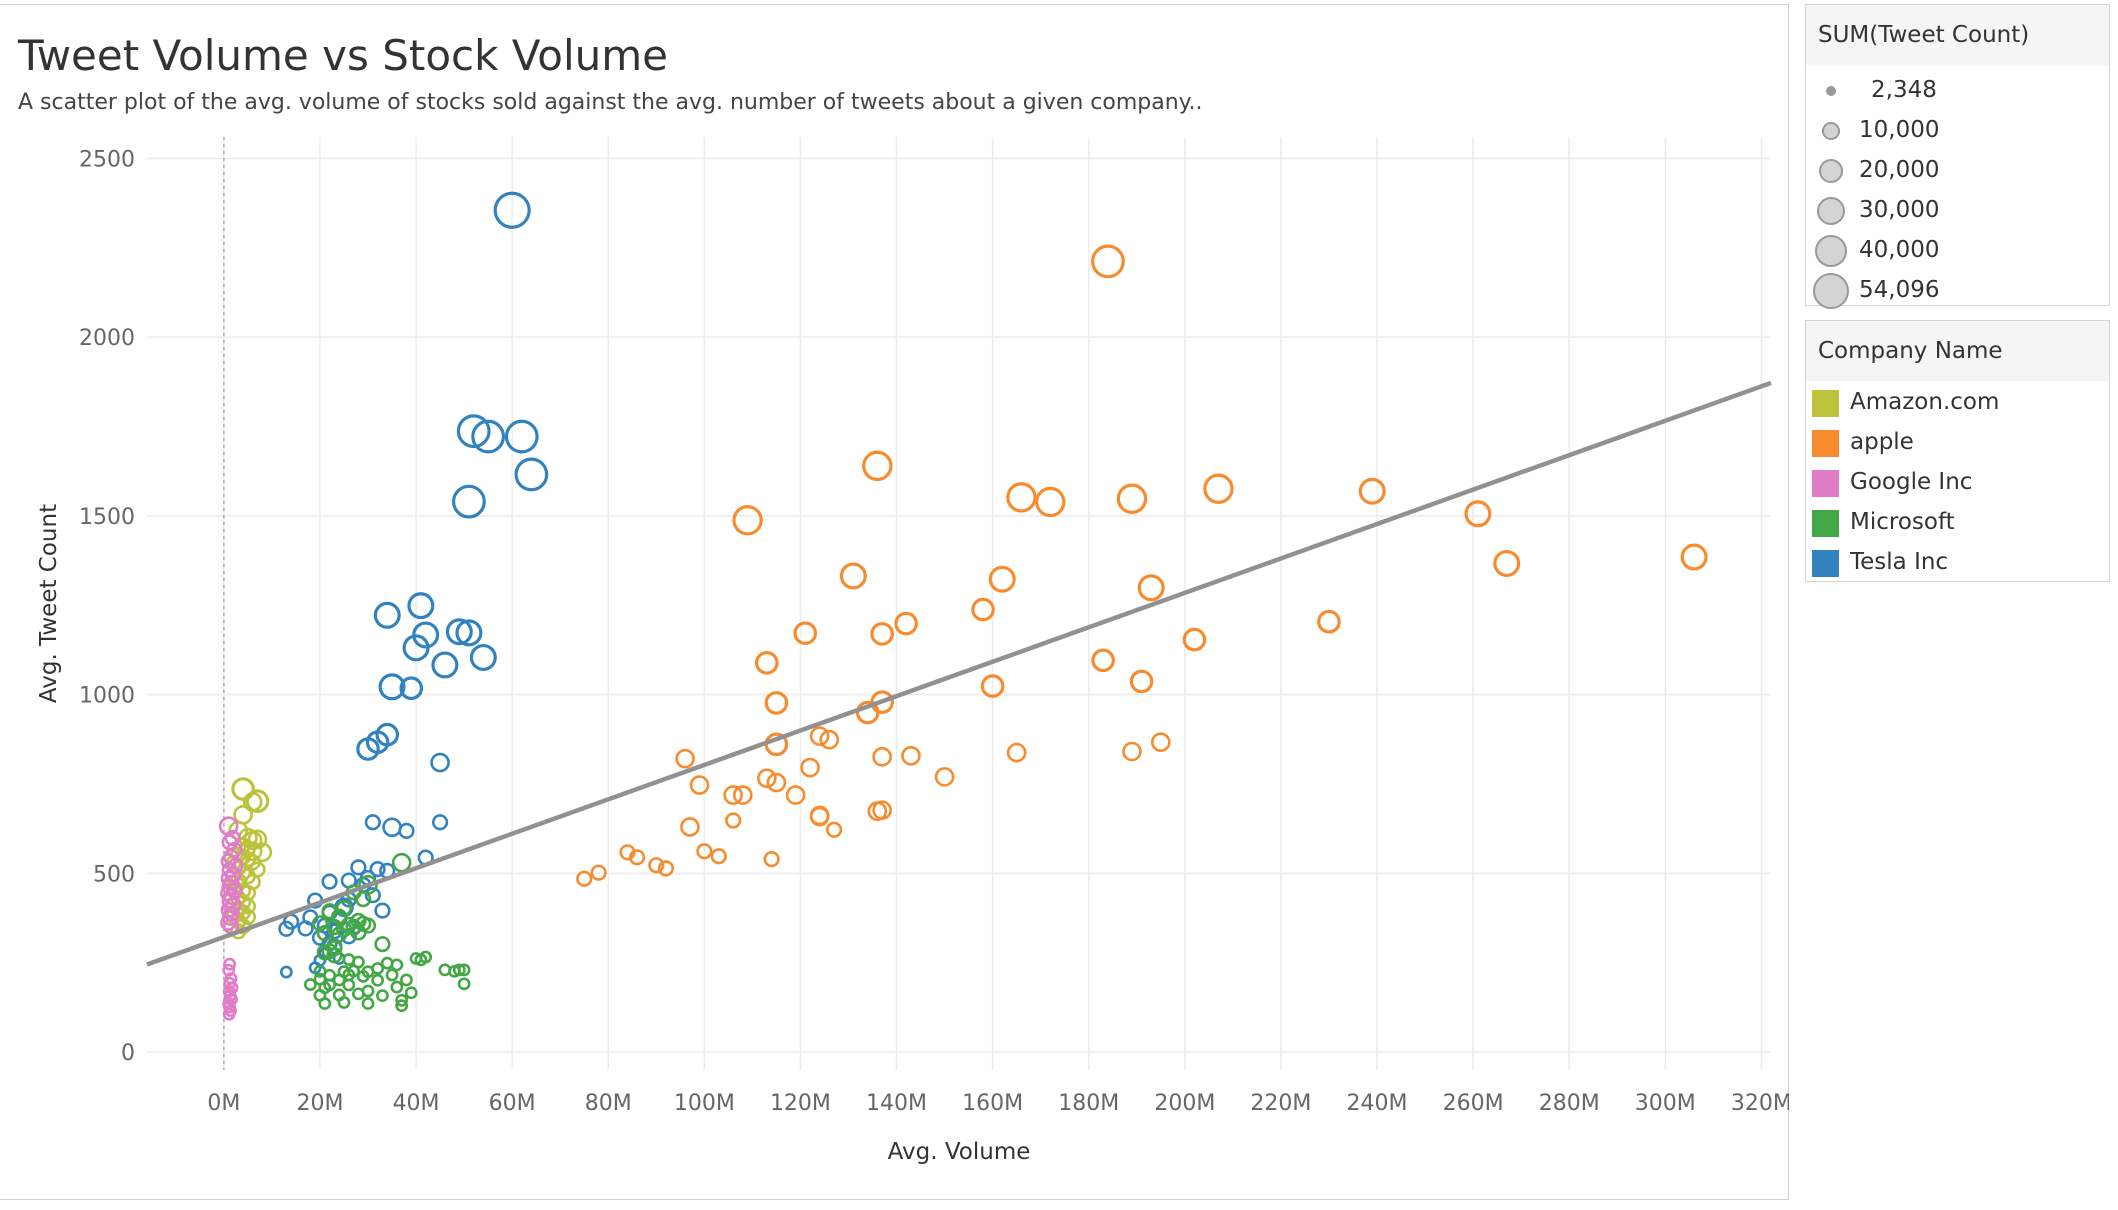 This screenshot has height=1210, width=2118. What do you see at coordinates (1957, 523) in the screenshot?
I see `color-legend-item: Microsoft` at bounding box center [1957, 523].